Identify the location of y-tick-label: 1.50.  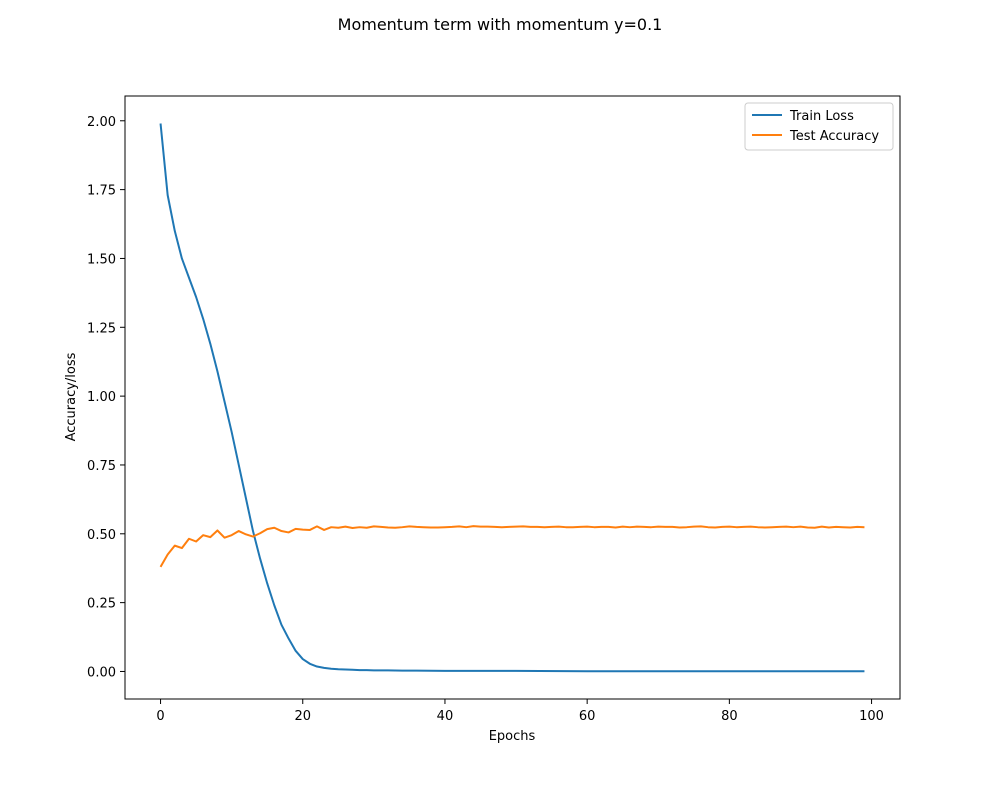
(101, 259).